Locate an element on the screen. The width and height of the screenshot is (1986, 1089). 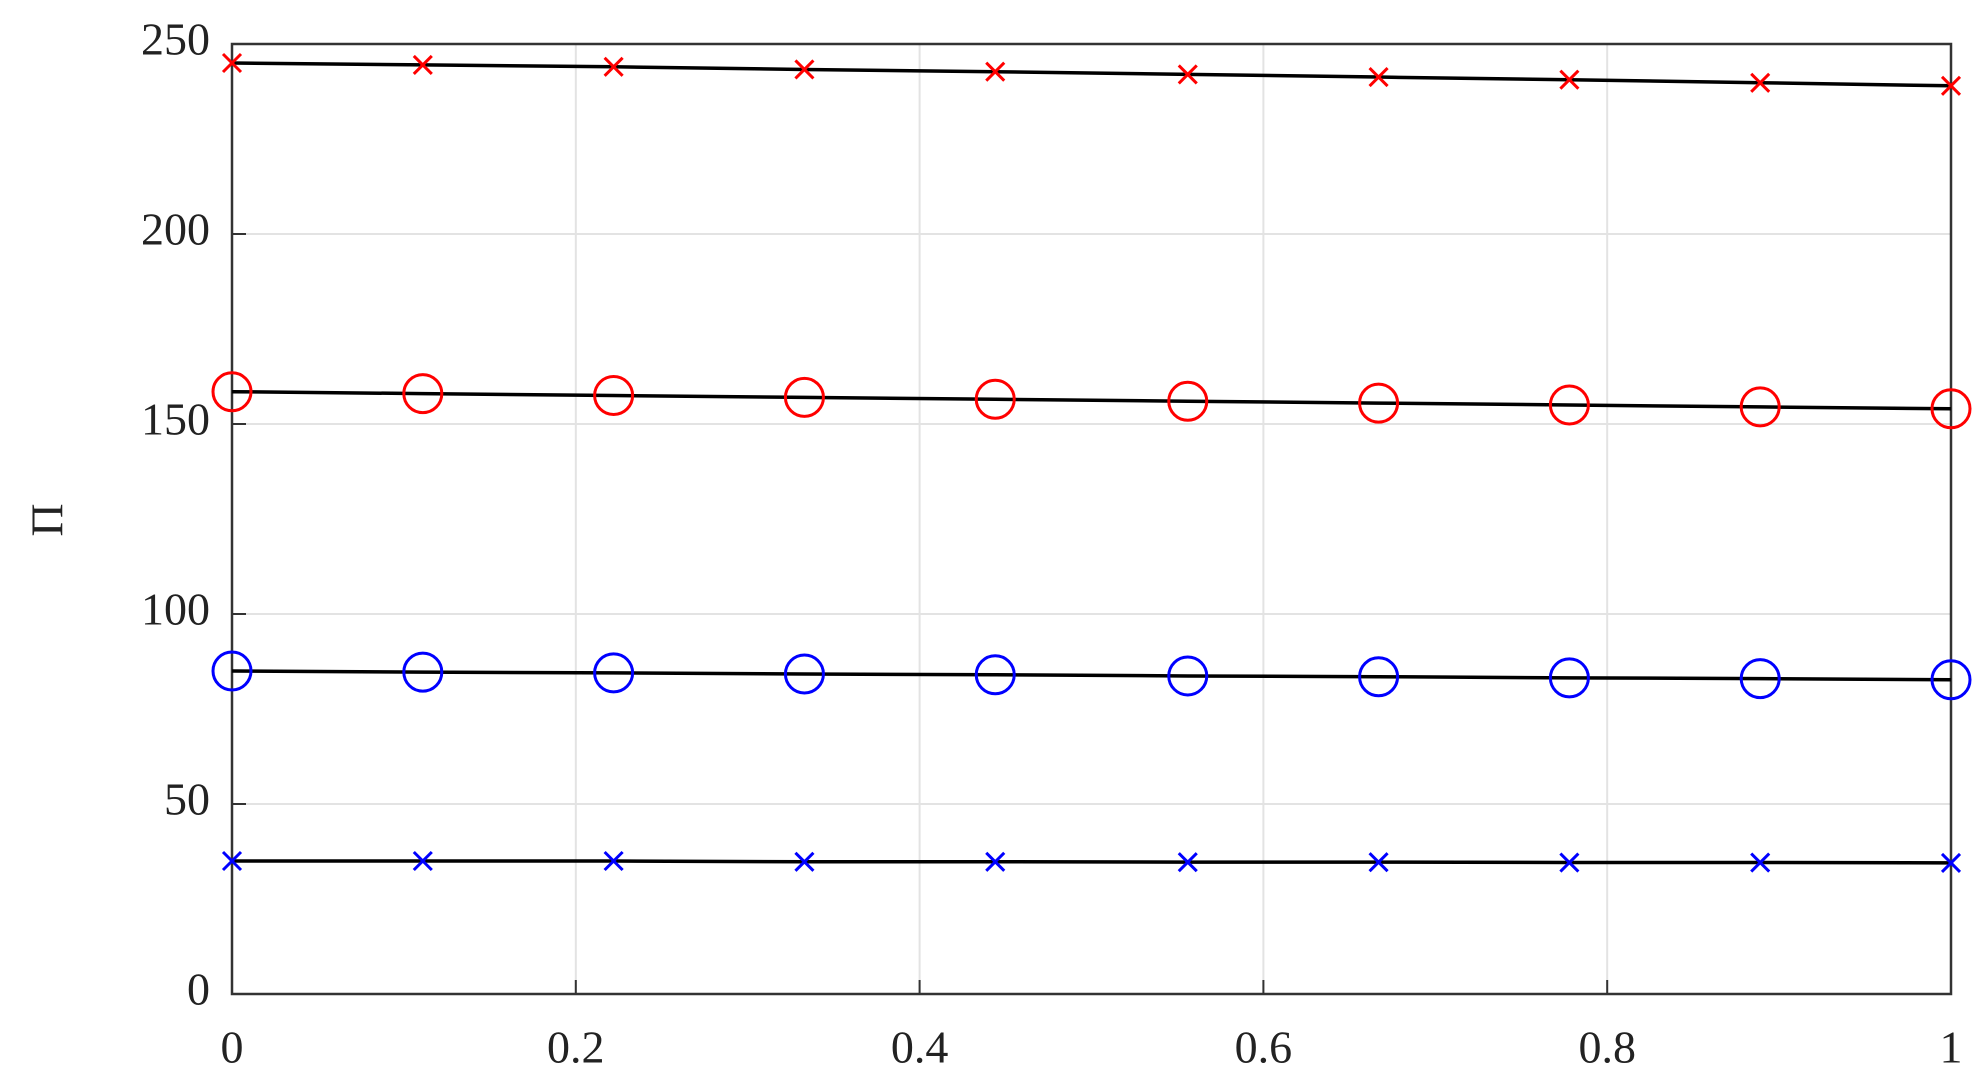
x-tick-label: 0.8 is located at coordinates (1607, 1047).